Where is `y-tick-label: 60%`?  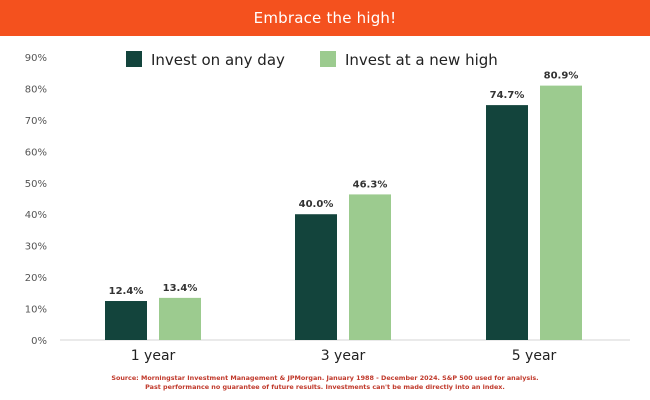 y-tick-label: 60% is located at coordinates (36, 152).